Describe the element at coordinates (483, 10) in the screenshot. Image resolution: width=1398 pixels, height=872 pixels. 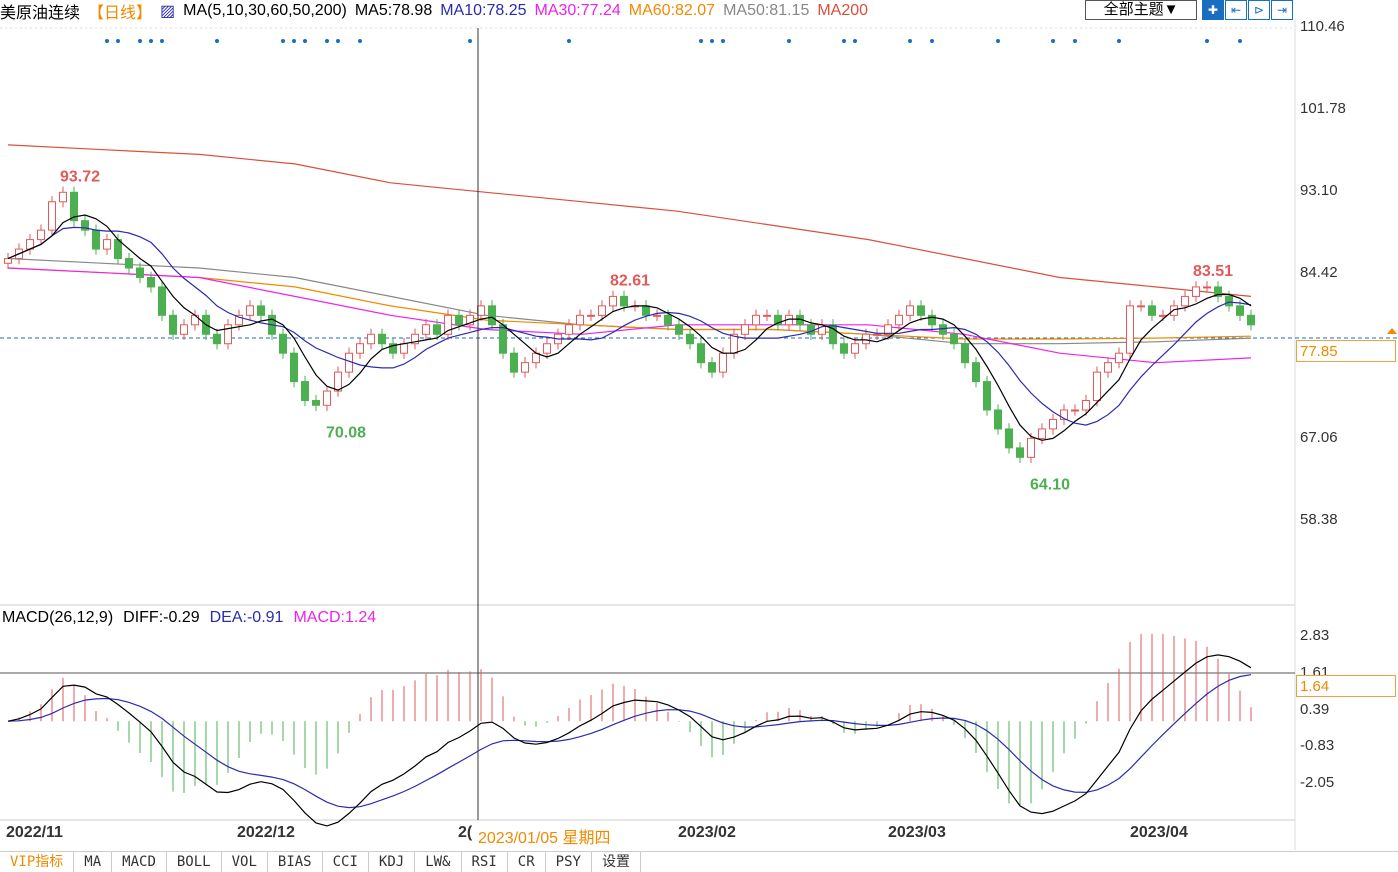
I see `ma10-value: MA10:78.25` at that location.